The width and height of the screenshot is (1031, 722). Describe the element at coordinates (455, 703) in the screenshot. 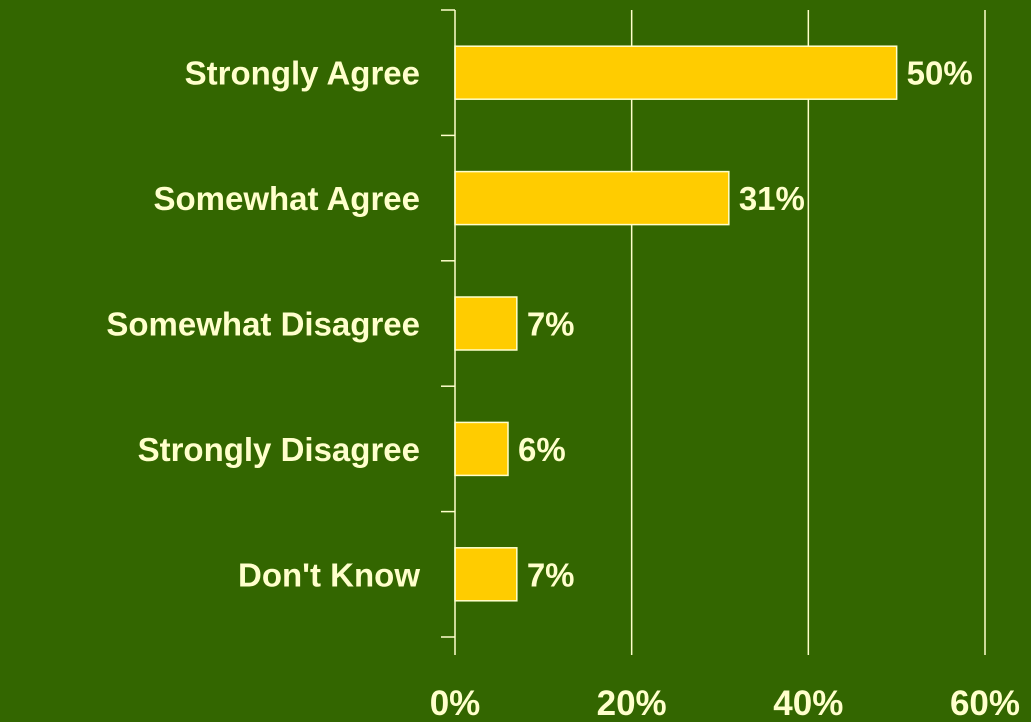

I see `x-tick-label-0: 0%` at that location.